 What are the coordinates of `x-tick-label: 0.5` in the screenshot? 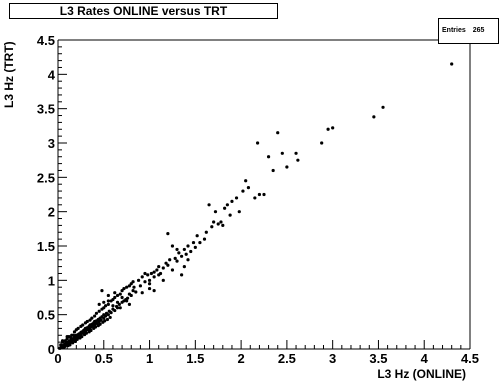 It's located at (104, 358).